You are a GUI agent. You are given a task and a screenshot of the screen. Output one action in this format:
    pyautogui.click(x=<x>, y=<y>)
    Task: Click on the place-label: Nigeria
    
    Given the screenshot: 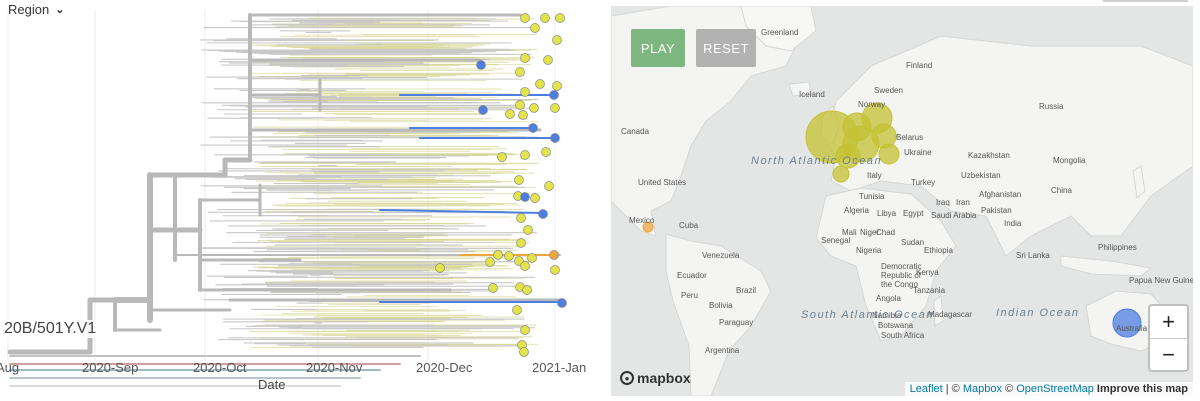 What is the action you would take?
    pyautogui.click(x=869, y=250)
    